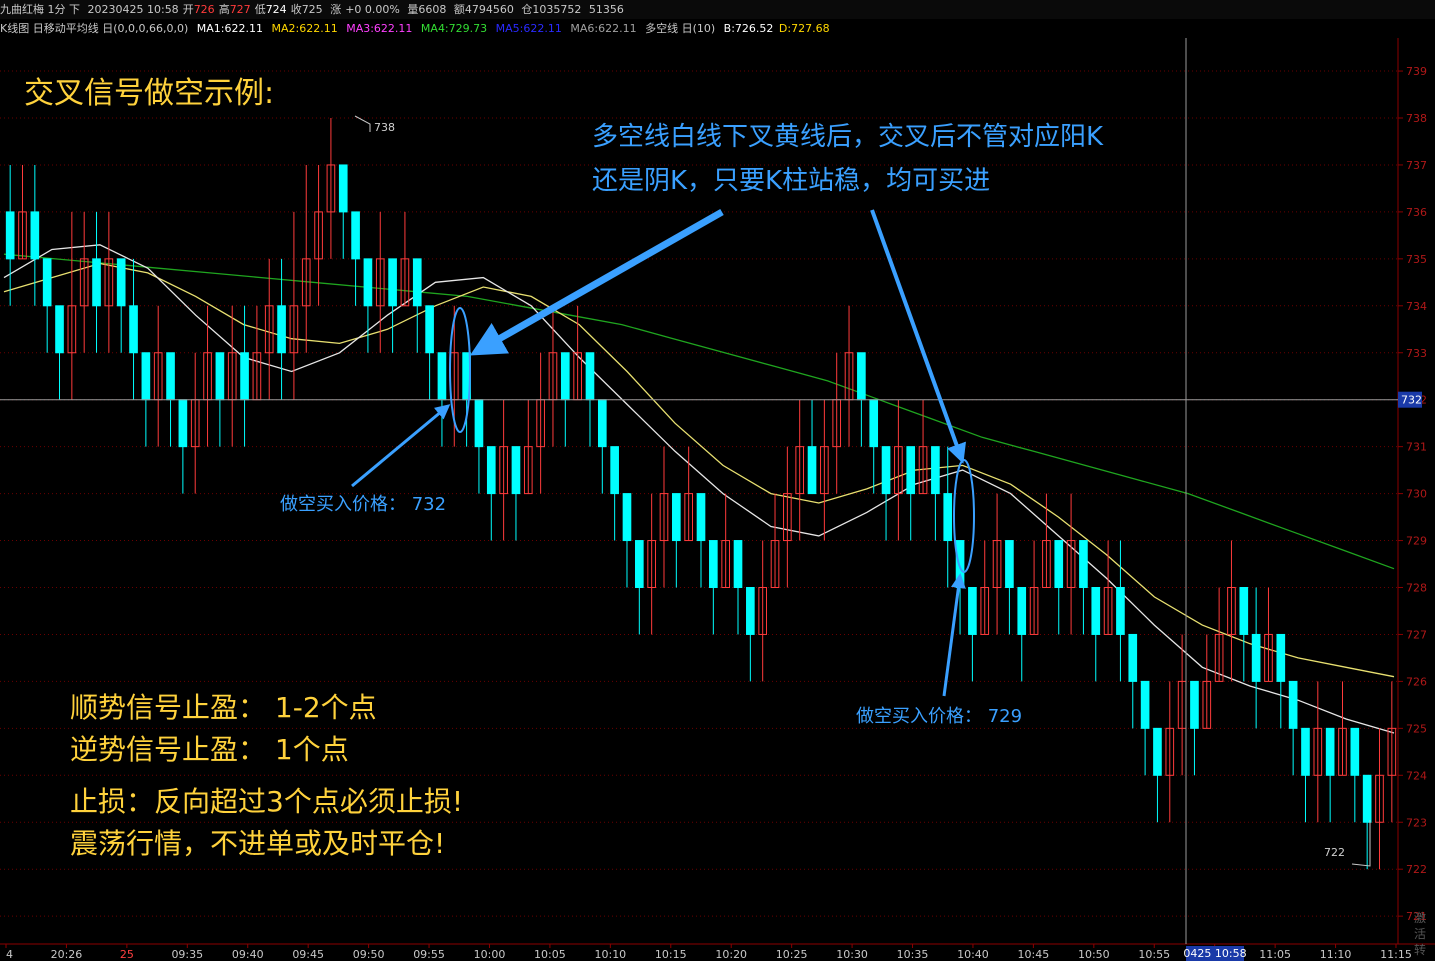 The image size is (1435, 961). I want to click on y-tick-label: 727, so click(1416, 634).